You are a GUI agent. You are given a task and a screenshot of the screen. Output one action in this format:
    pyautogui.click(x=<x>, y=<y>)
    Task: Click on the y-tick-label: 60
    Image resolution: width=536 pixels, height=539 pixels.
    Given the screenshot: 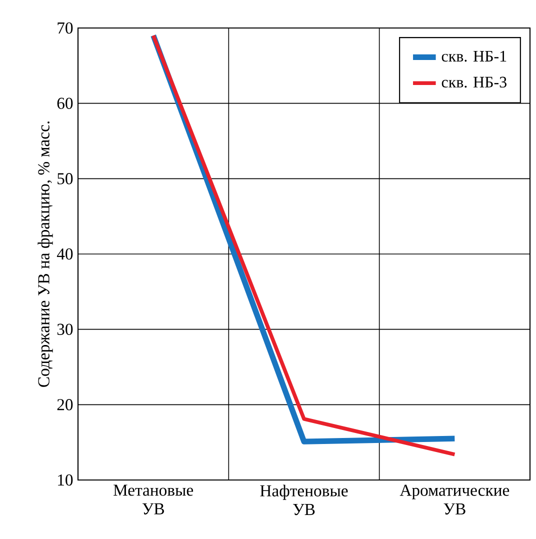 What is the action you would take?
    pyautogui.click(x=65, y=103)
    